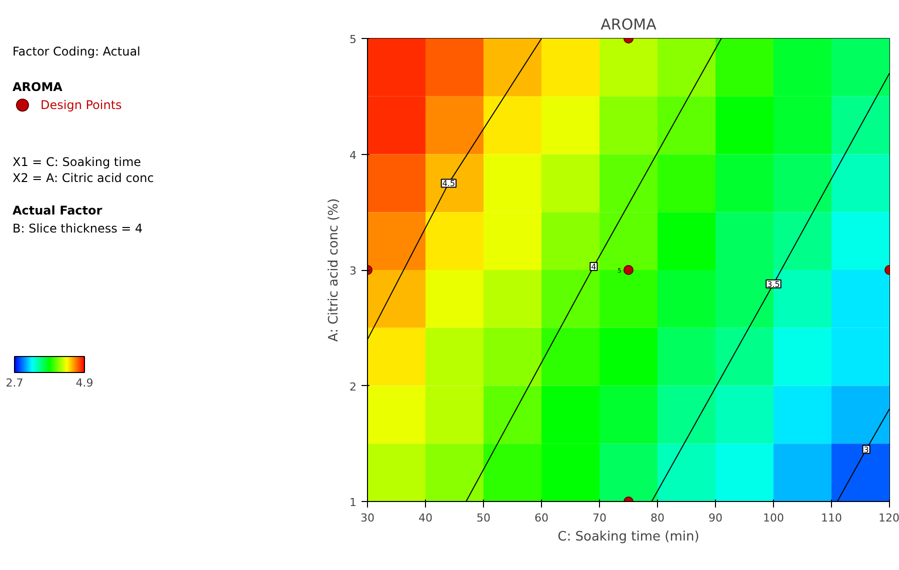 The image size is (899, 570). What do you see at coordinates (888, 518) in the screenshot?
I see `x-tick-label: 120` at bounding box center [888, 518].